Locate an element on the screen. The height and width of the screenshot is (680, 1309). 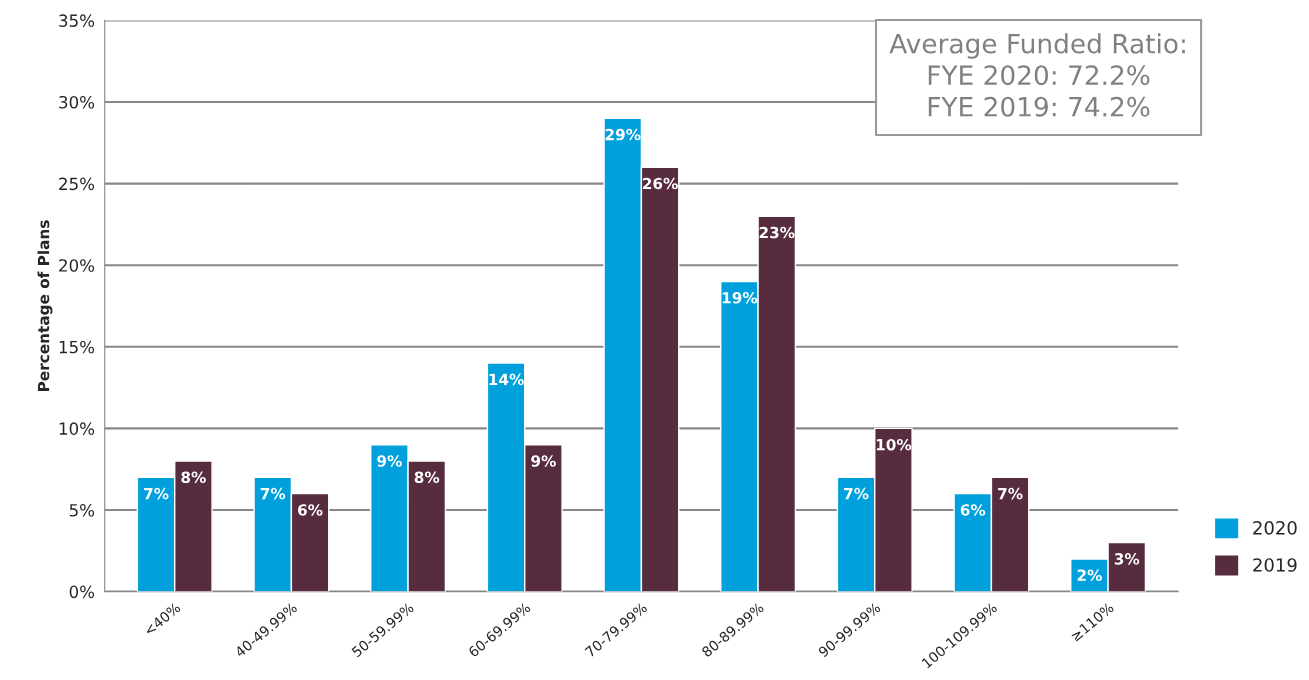
data-label: 26% is located at coordinates (660, 183).